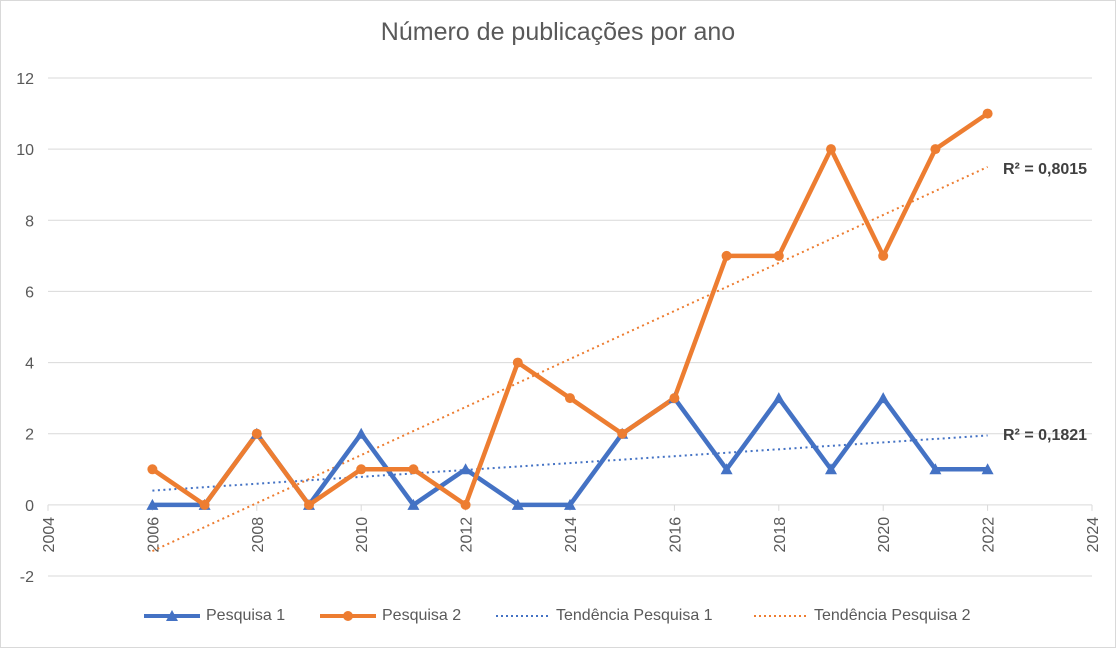 This screenshot has height=648, width=1116. Describe the element at coordinates (989, 535) in the screenshot. I see `x-tick-label: 2022` at that location.